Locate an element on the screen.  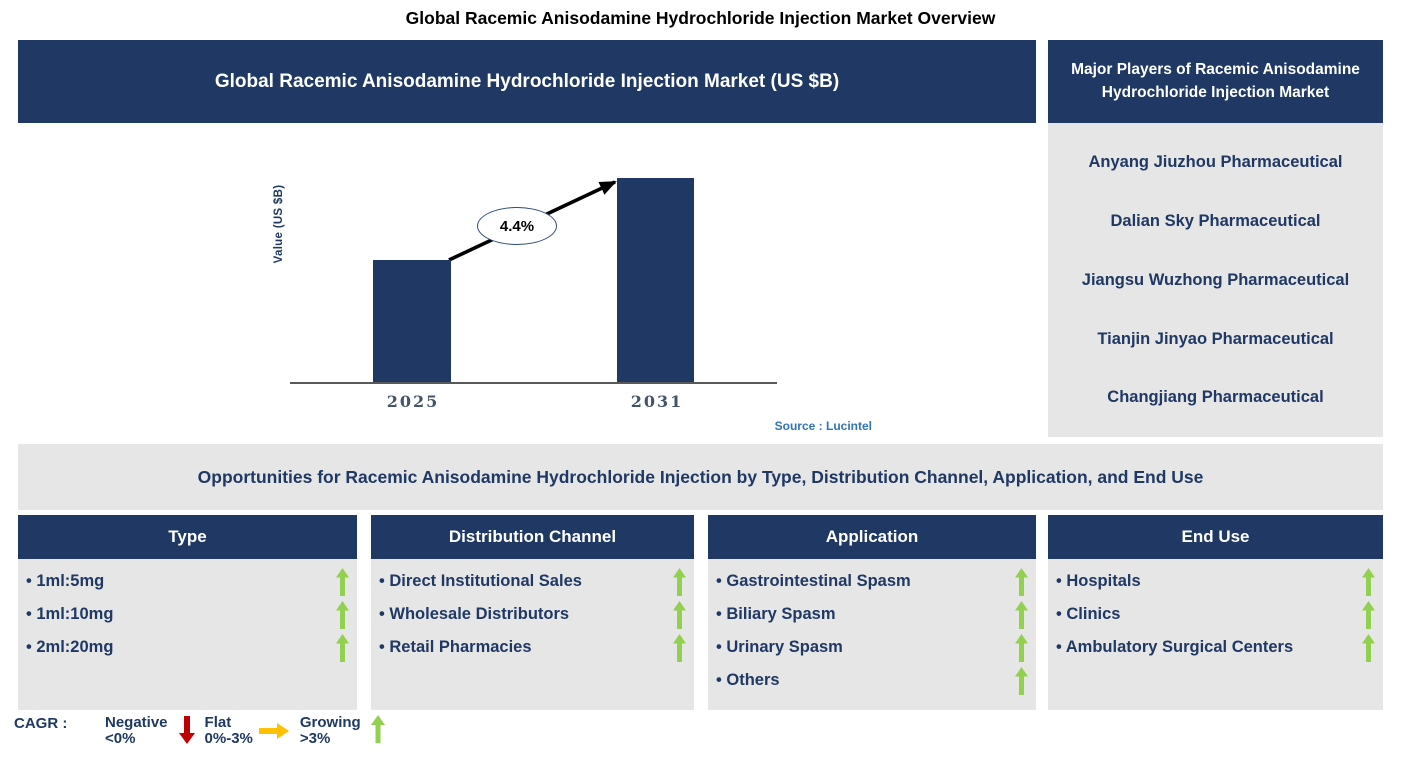
list-item: Changjiang Pharmaceutical is located at coordinates (1215, 397).